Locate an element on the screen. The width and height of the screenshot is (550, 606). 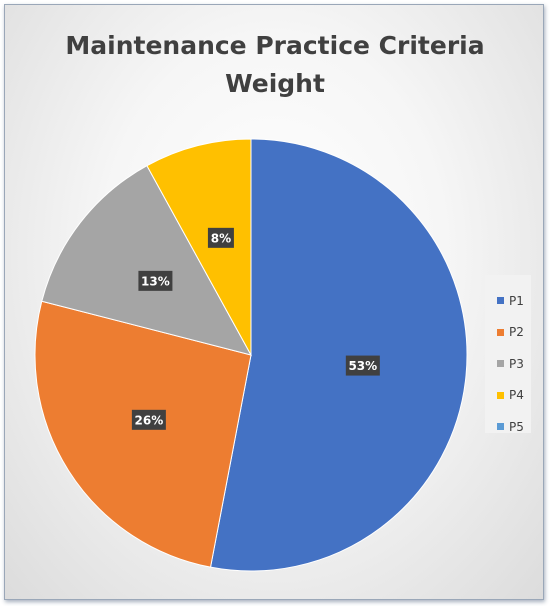
chart-title-line-2: Weight is located at coordinates (275, 83).